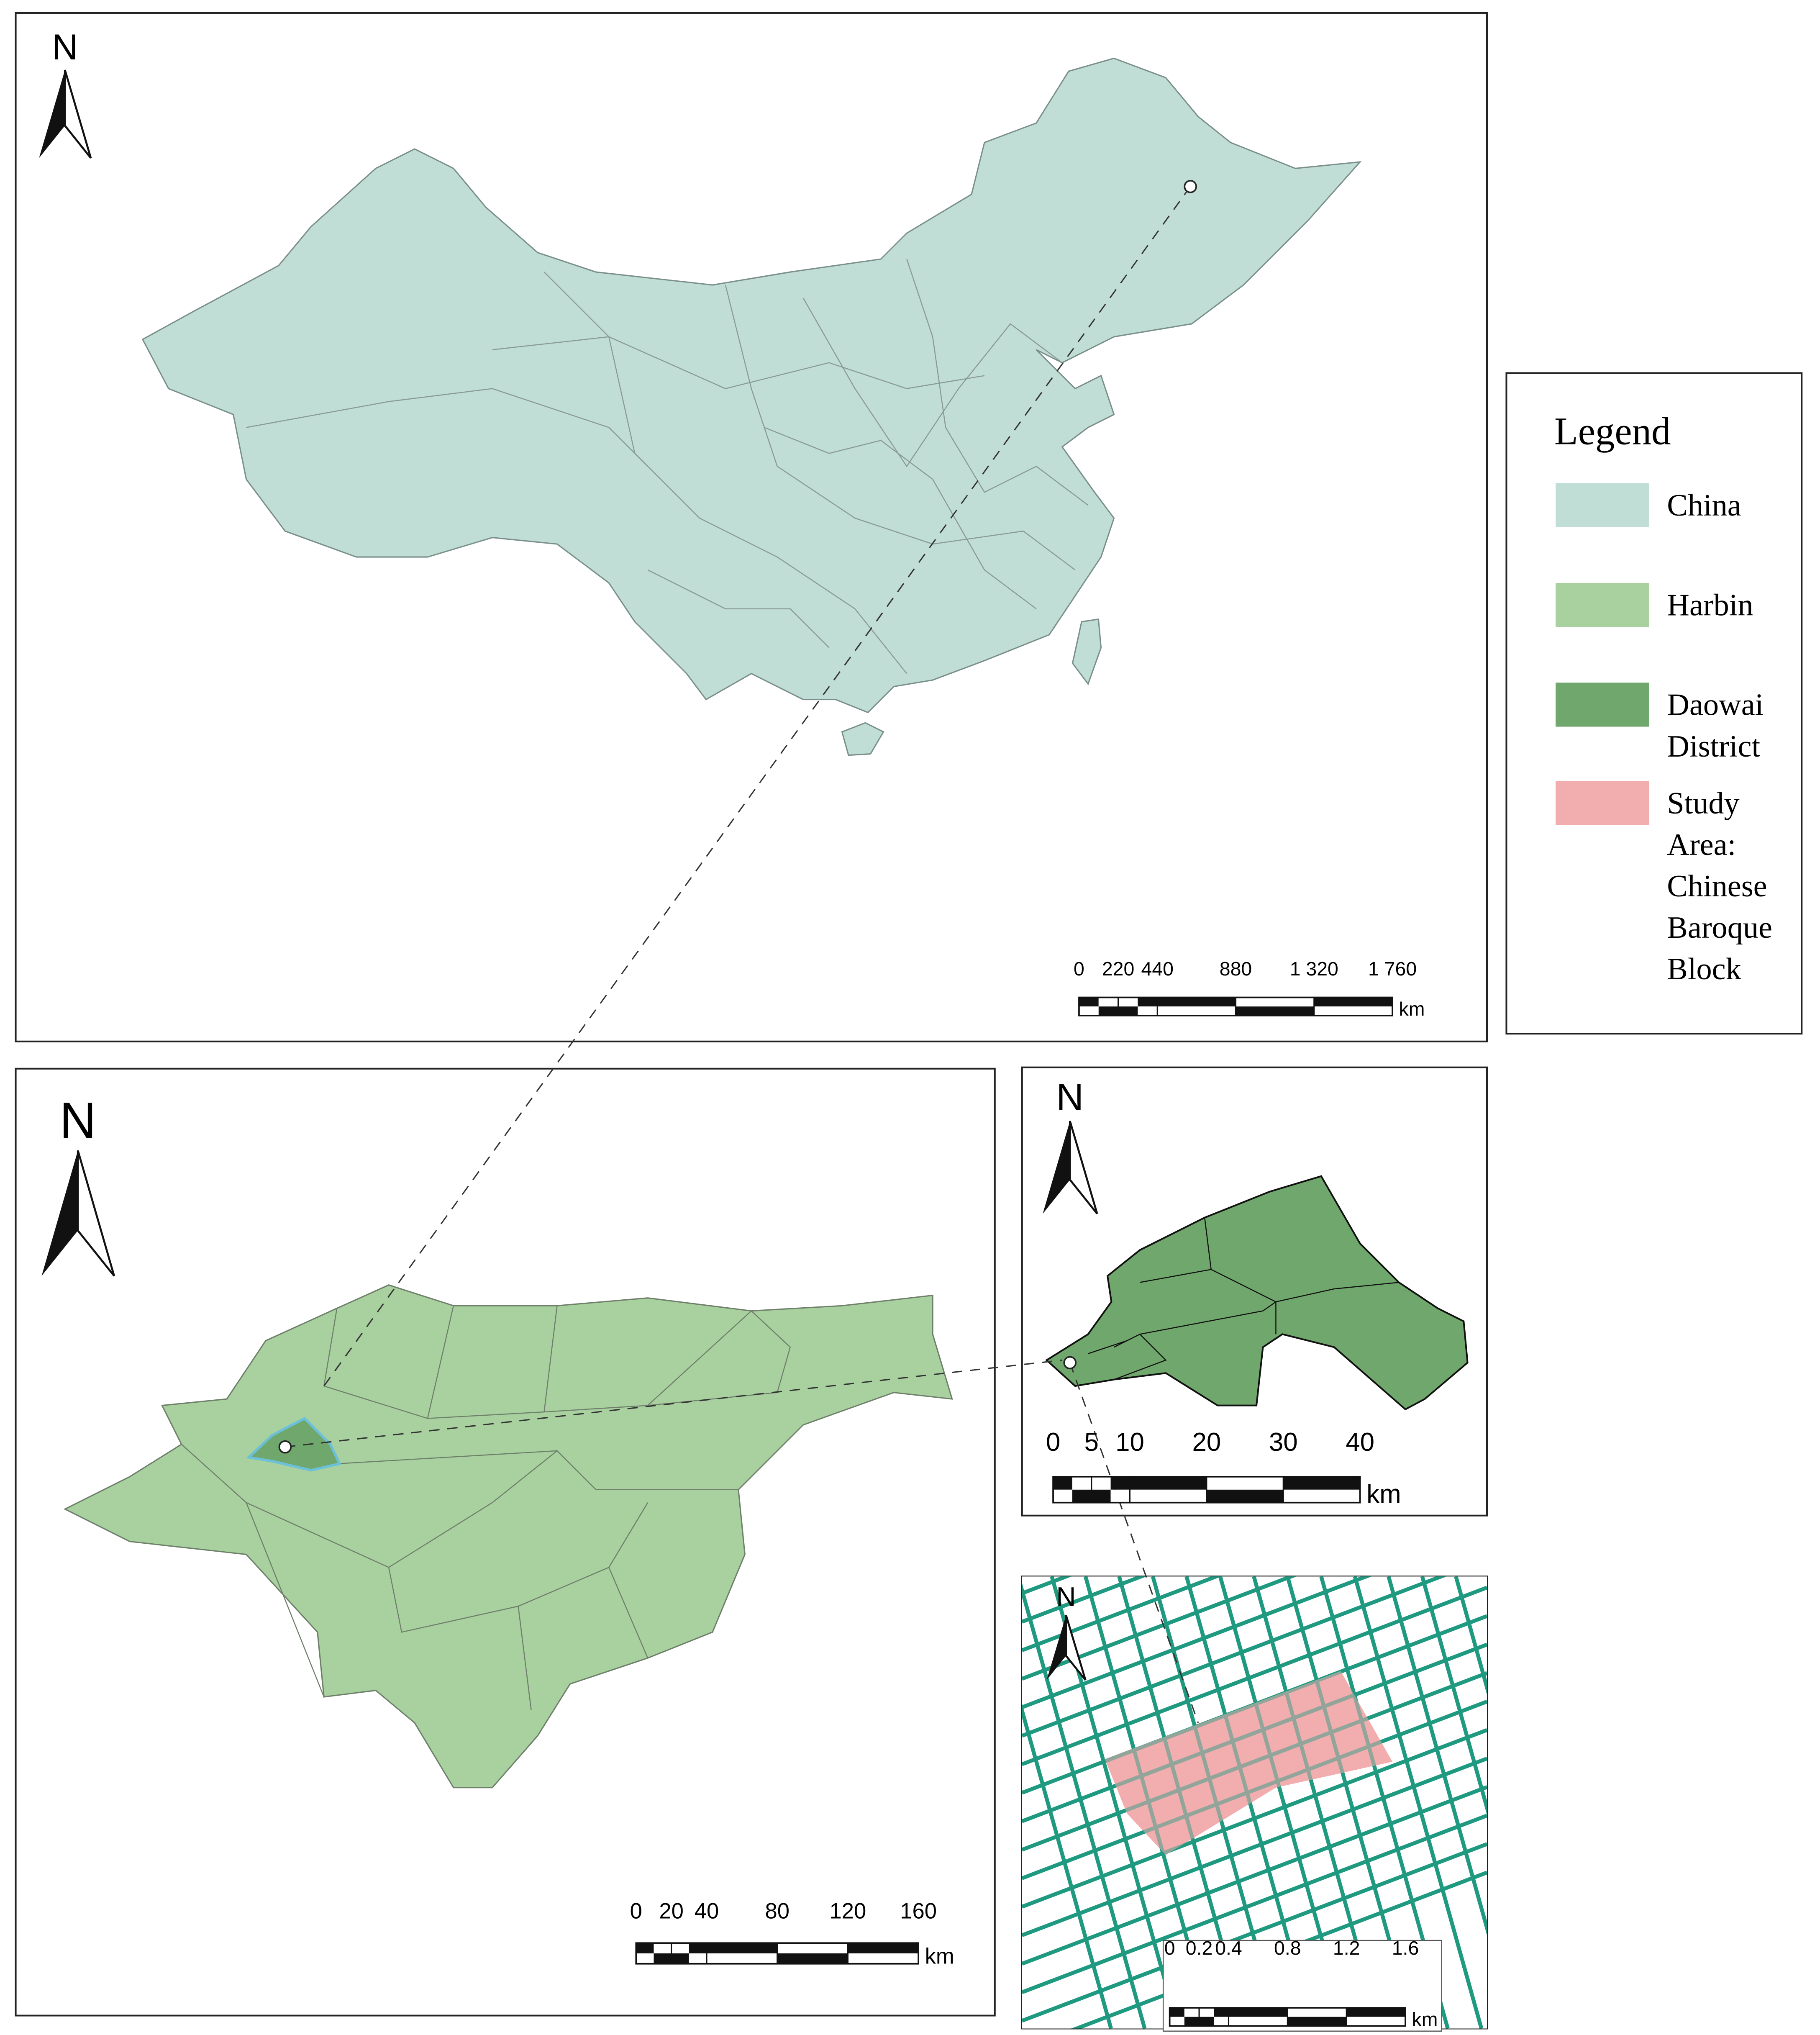 The image size is (1820, 2035). Describe the element at coordinates (1118, 969) in the screenshot. I see `scale-label: 220` at that location.